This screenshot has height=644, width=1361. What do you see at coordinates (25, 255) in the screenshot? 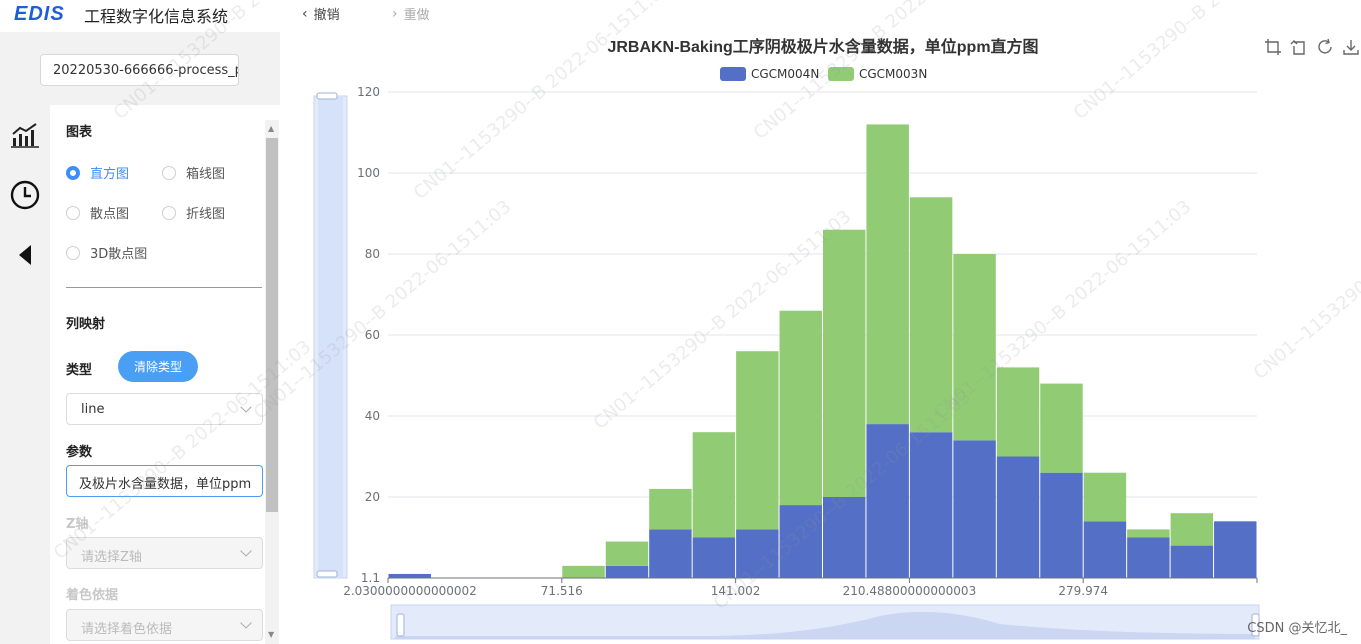
I see `collapse-arrow-icon` at bounding box center [25, 255].